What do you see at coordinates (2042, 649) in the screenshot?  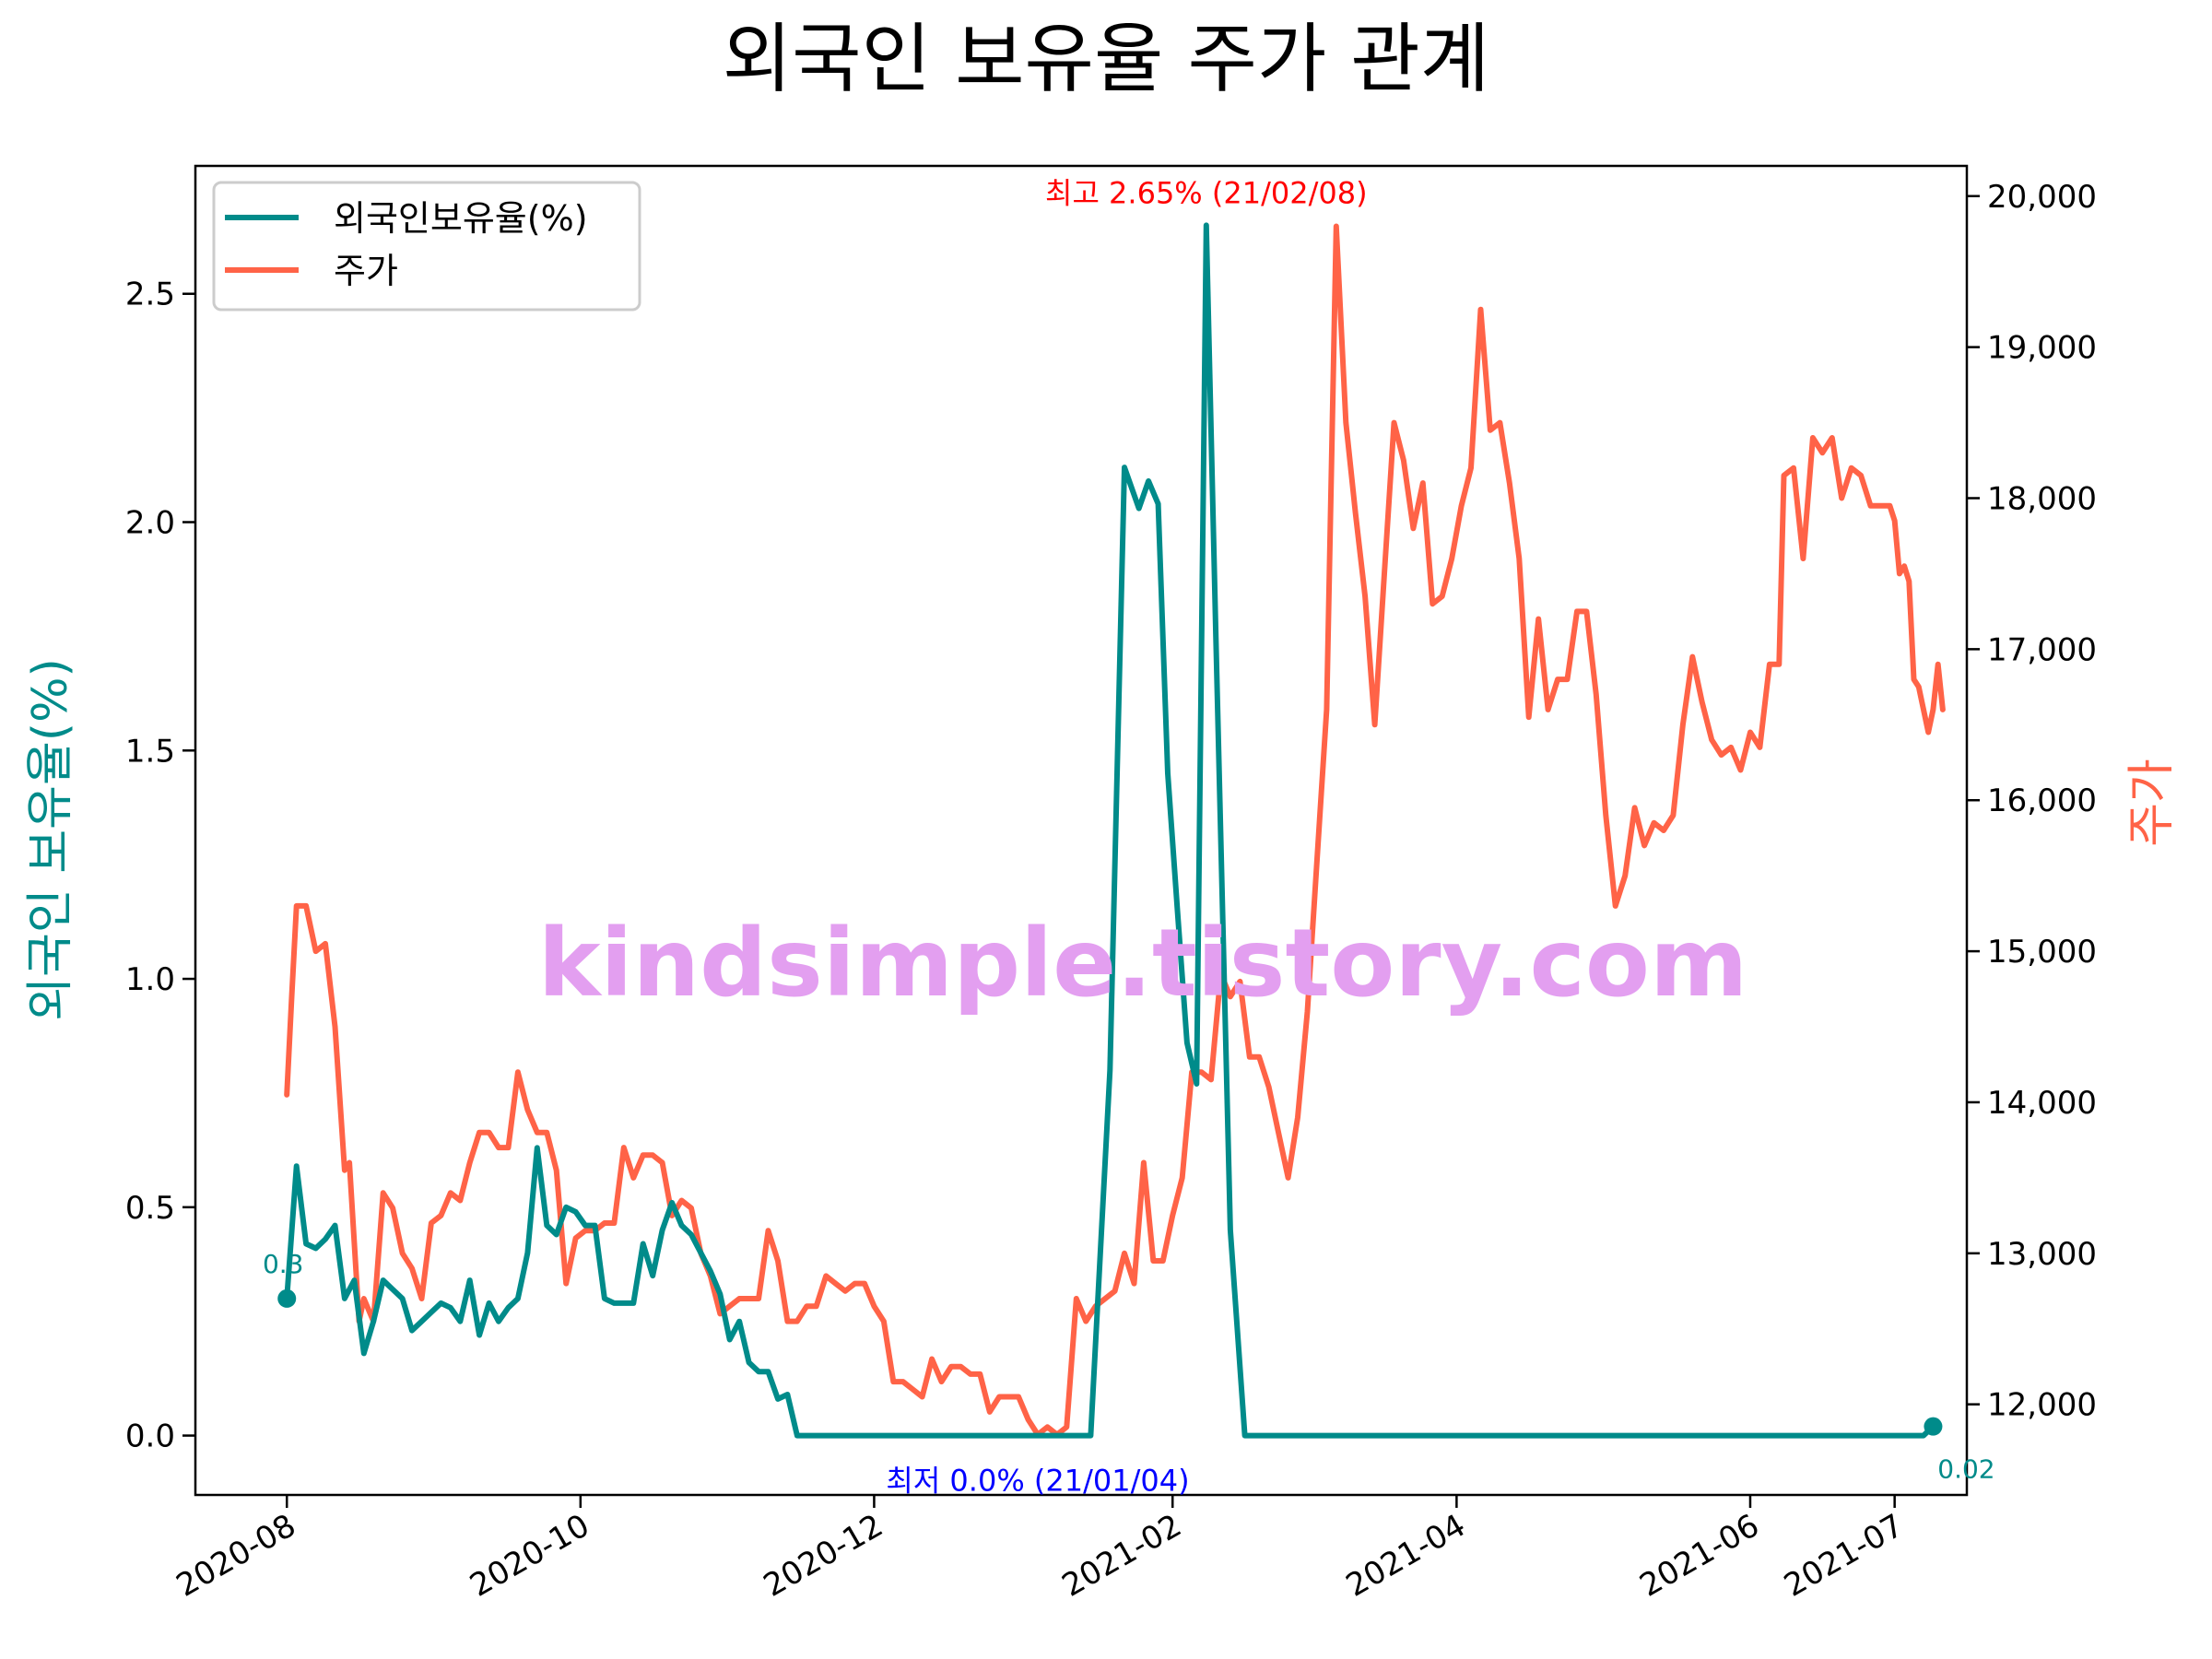 I see `y-right-tick-label: 17,000` at bounding box center [2042, 649].